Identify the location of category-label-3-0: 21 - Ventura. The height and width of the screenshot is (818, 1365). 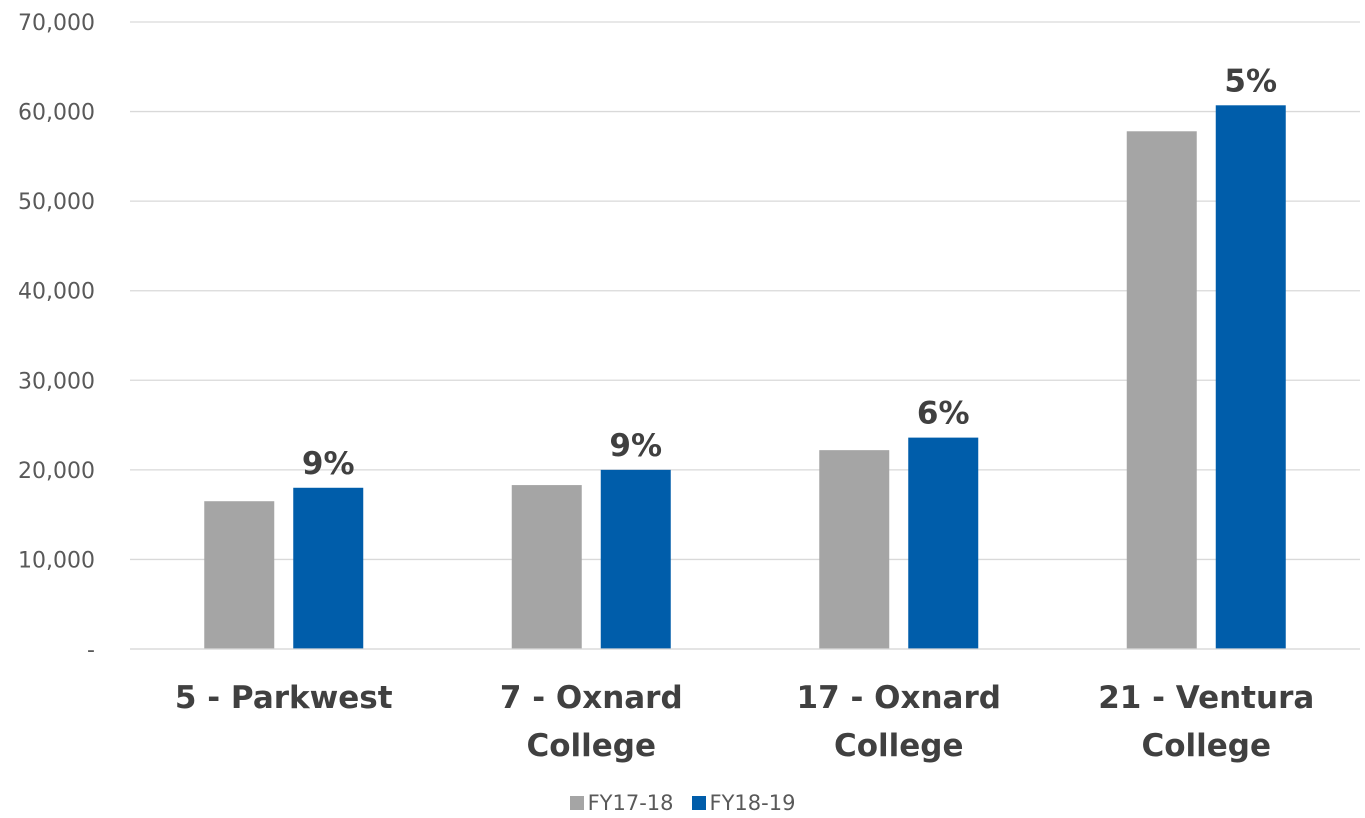
(1206, 698).